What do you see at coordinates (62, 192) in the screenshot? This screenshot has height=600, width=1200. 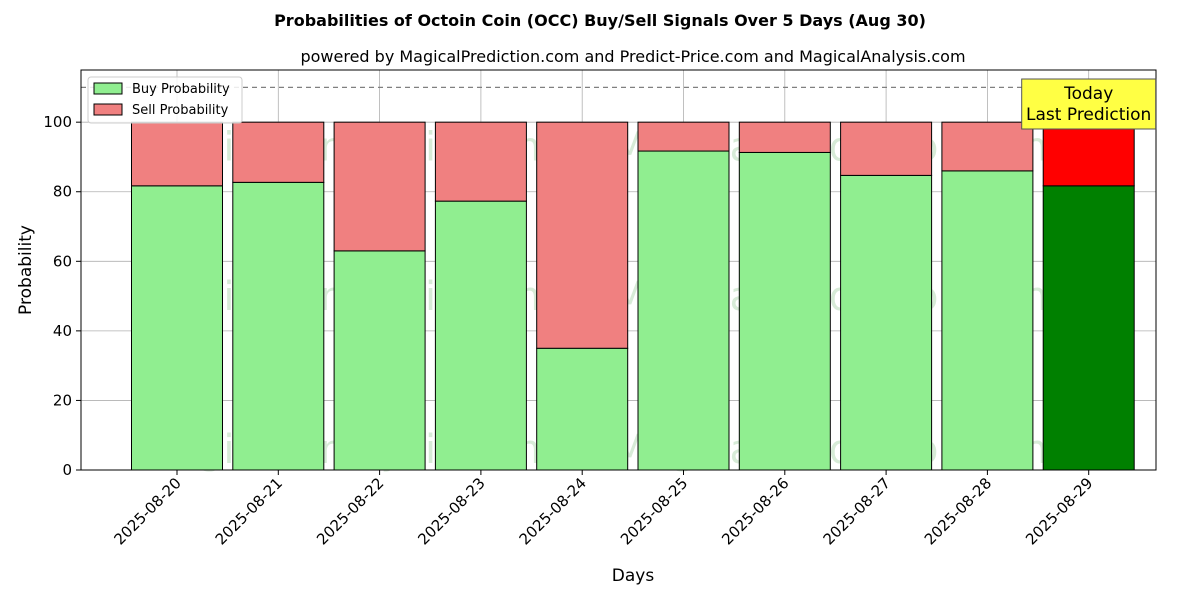 I see `y-tick-label: 80` at bounding box center [62, 192].